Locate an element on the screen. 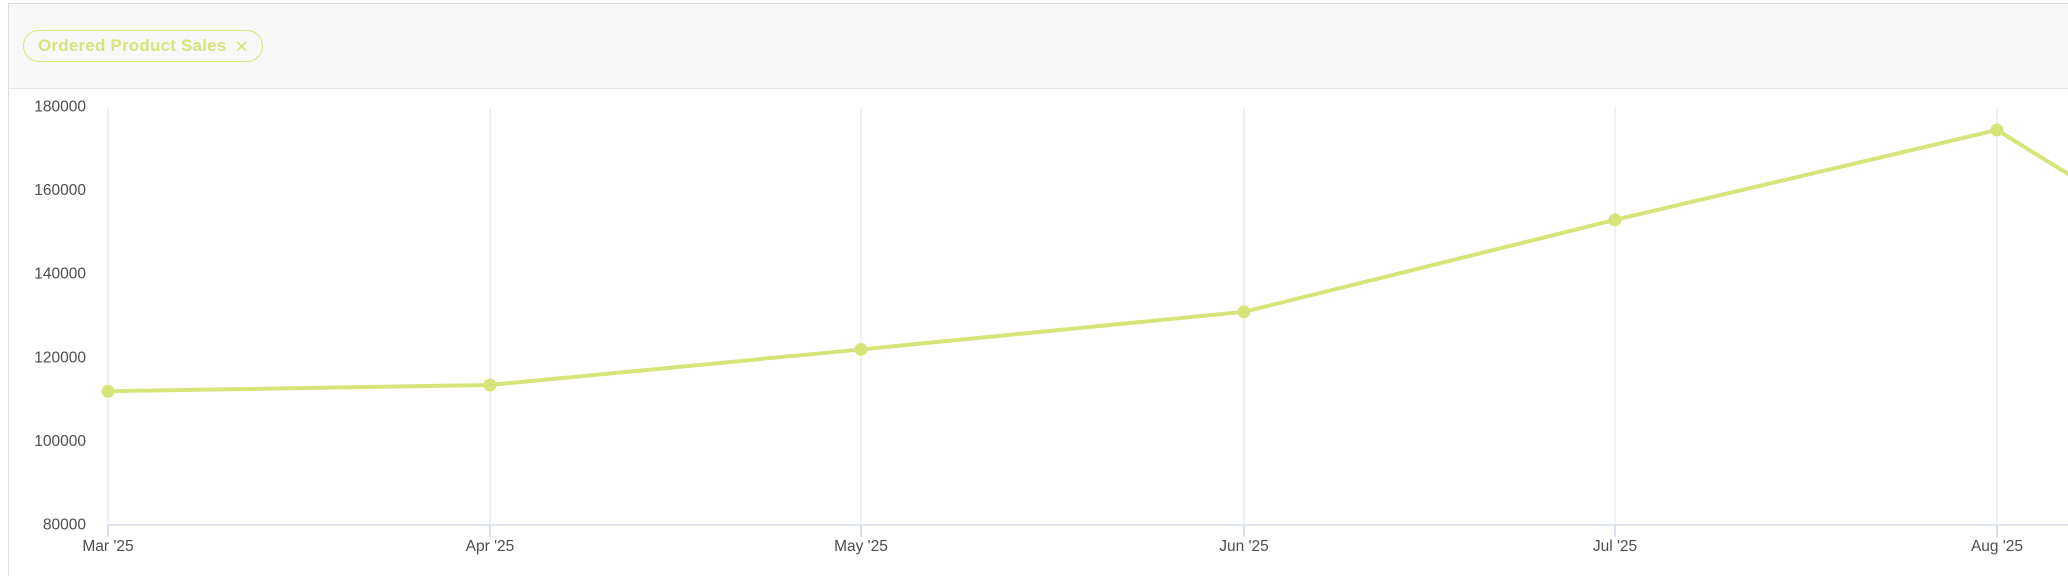 The image size is (2068, 576). metric-filter-bar: Ordered Product Sales ✕ is located at coordinates (1038, 46).